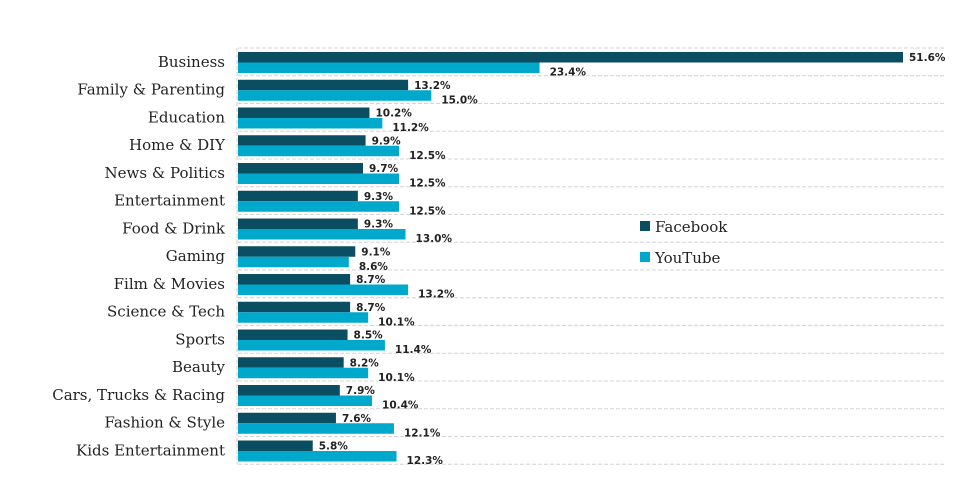 This screenshot has height=497, width=974. Describe the element at coordinates (376, 252) in the screenshot. I see `data-label: 9.1%` at that location.